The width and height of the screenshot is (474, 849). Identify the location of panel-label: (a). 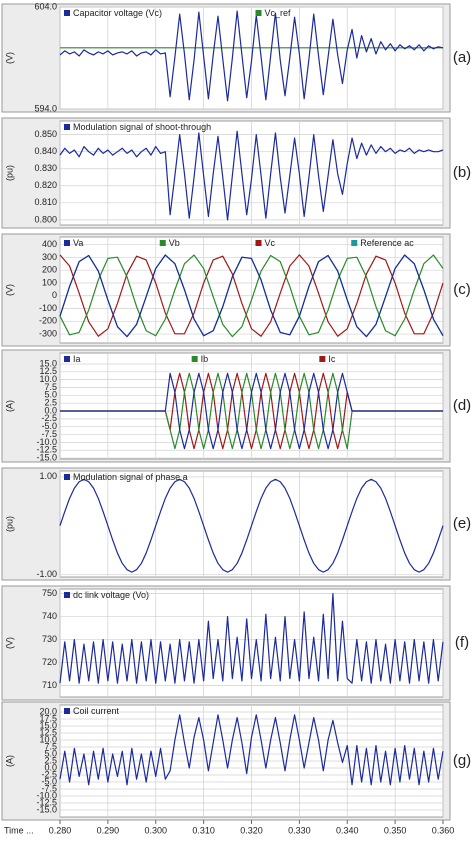
(462, 57).